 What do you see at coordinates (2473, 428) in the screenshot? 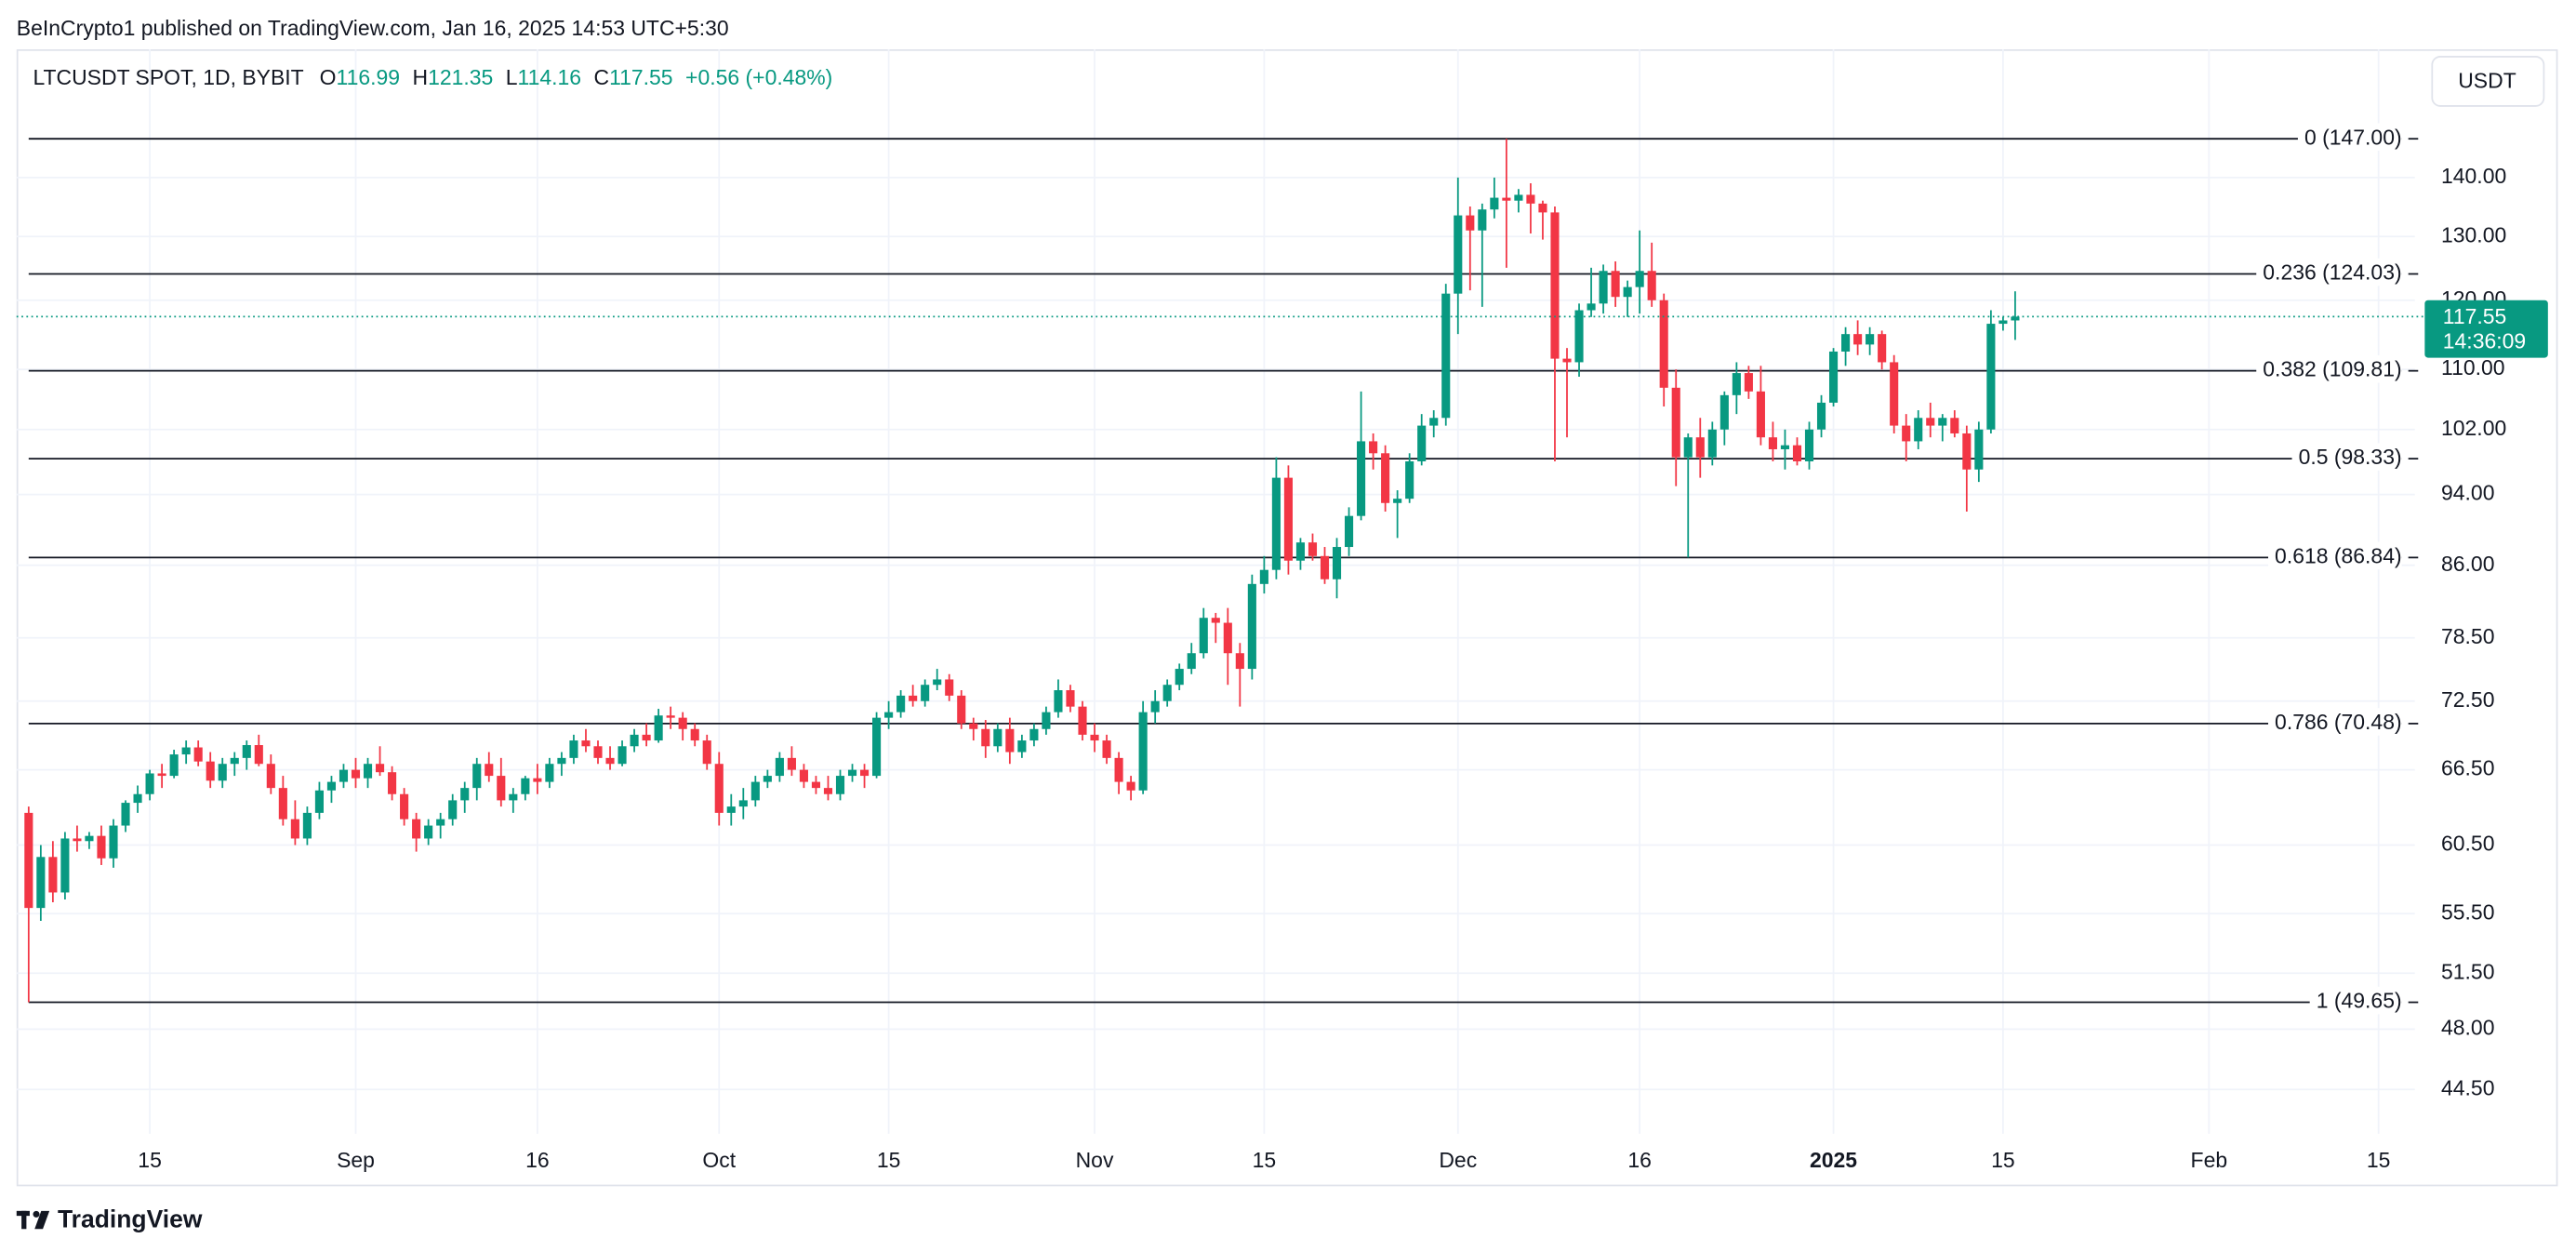
I see `y-tick-label: 102.00` at bounding box center [2473, 428].